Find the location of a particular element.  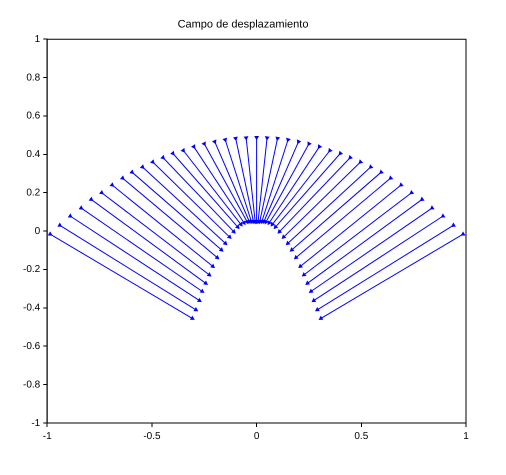

y-tick-label: 0.4 is located at coordinates (33, 154).